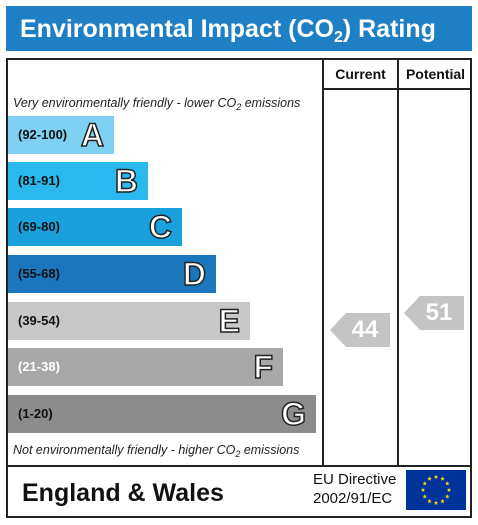  What do you see at coordinates (360, 74) in the screenshot?
I see `column-header-current: Current` at bounding box center [360, 74].